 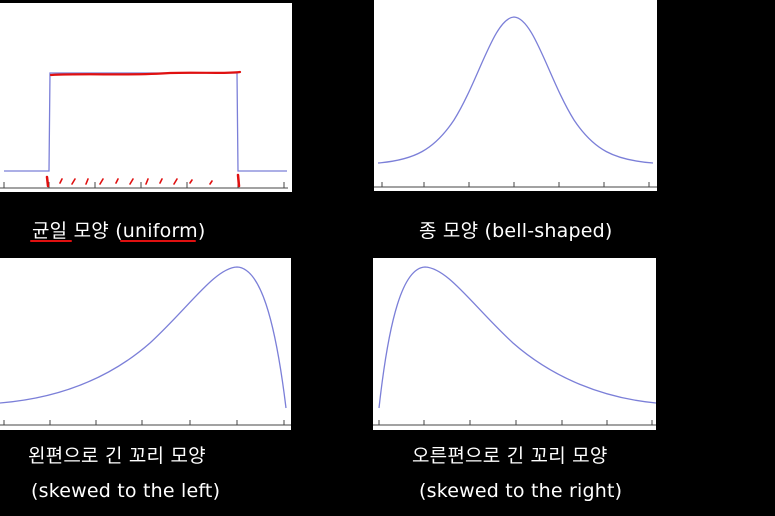 What do you see at coordinates (144, 185) in the screenshot?
I see `uniform-ticks` at bounding box center [144, 185].